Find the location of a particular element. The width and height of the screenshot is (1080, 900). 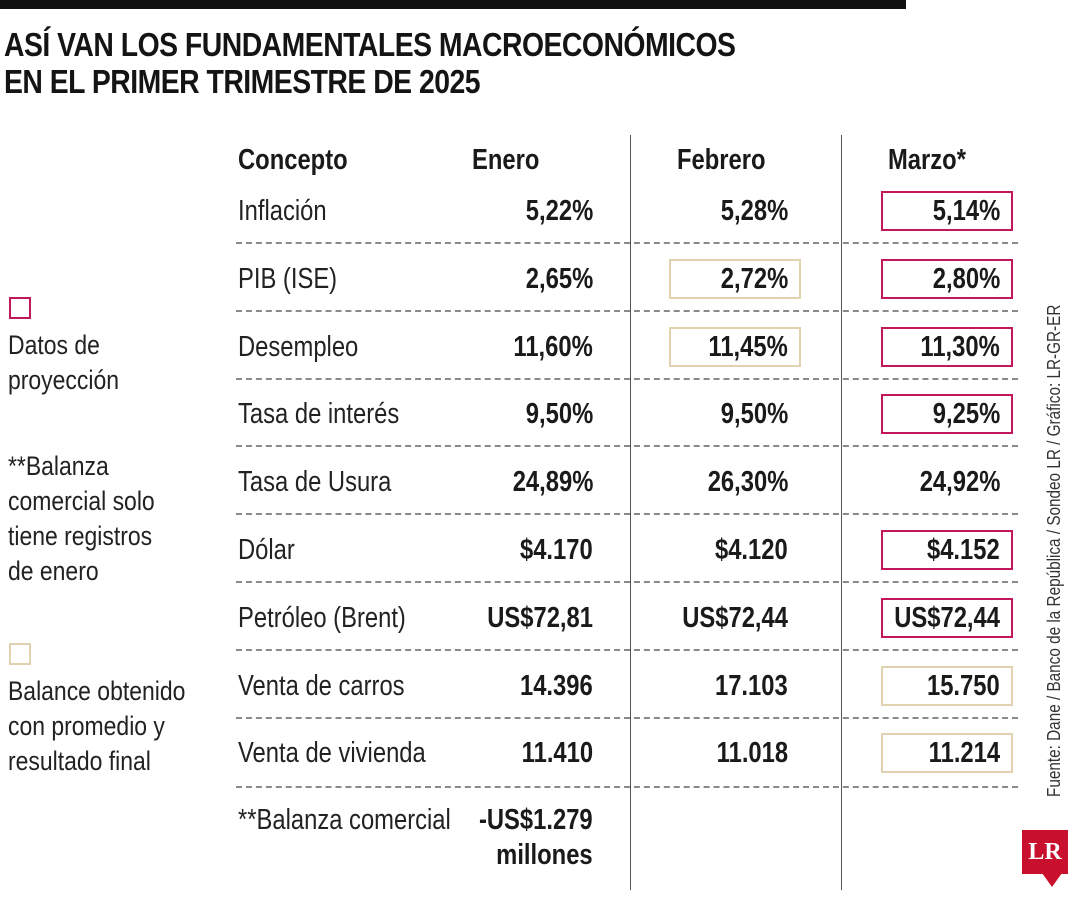

row-concept: PIB (ISE) is located at coordinates (288, 279).